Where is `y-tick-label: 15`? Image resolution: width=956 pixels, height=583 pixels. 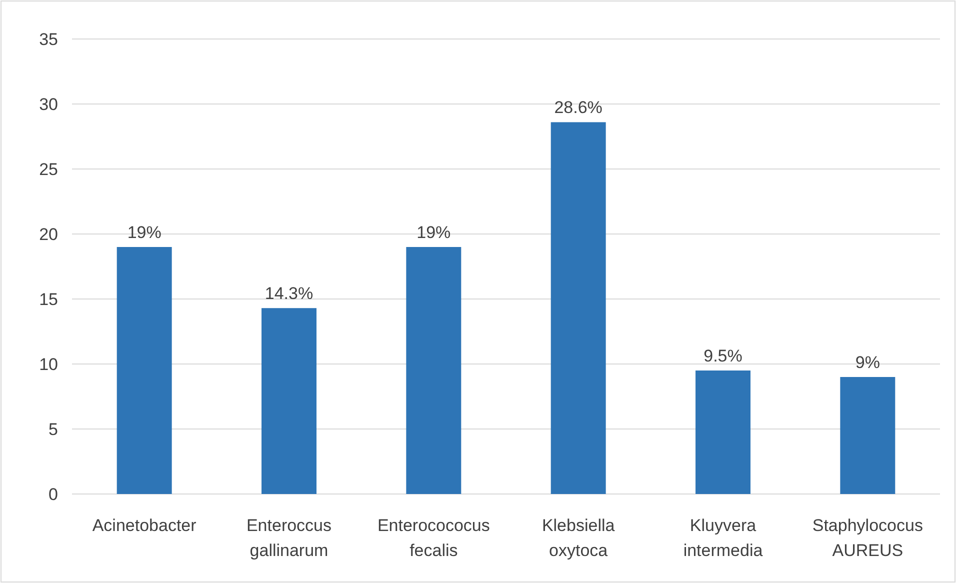 y-tick-label: 15 is located at coordinates (48, 299).